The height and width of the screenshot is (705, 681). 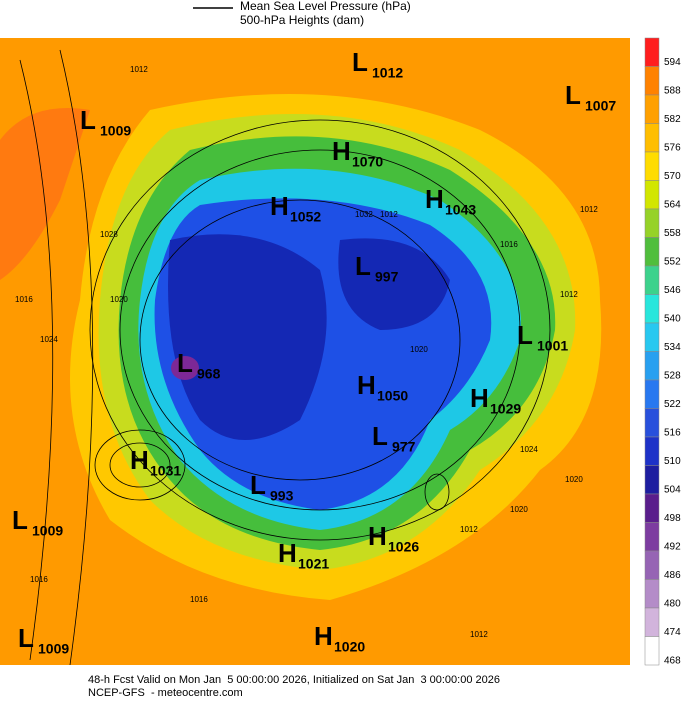 I want to click on center-value: 1043, so click(x=460, y=210).